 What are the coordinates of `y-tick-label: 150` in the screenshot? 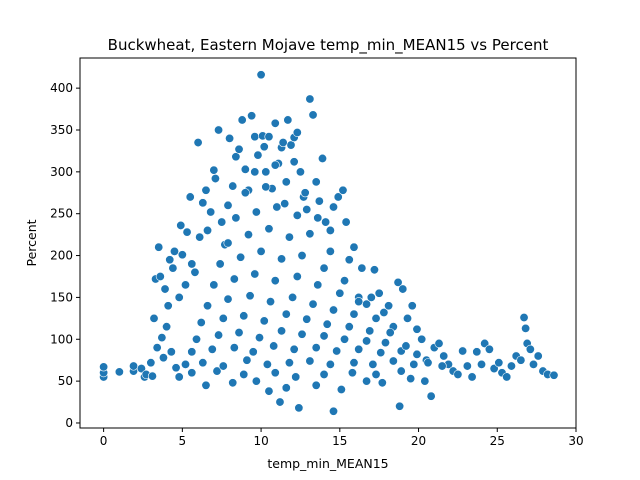 It's located at (61, 297).